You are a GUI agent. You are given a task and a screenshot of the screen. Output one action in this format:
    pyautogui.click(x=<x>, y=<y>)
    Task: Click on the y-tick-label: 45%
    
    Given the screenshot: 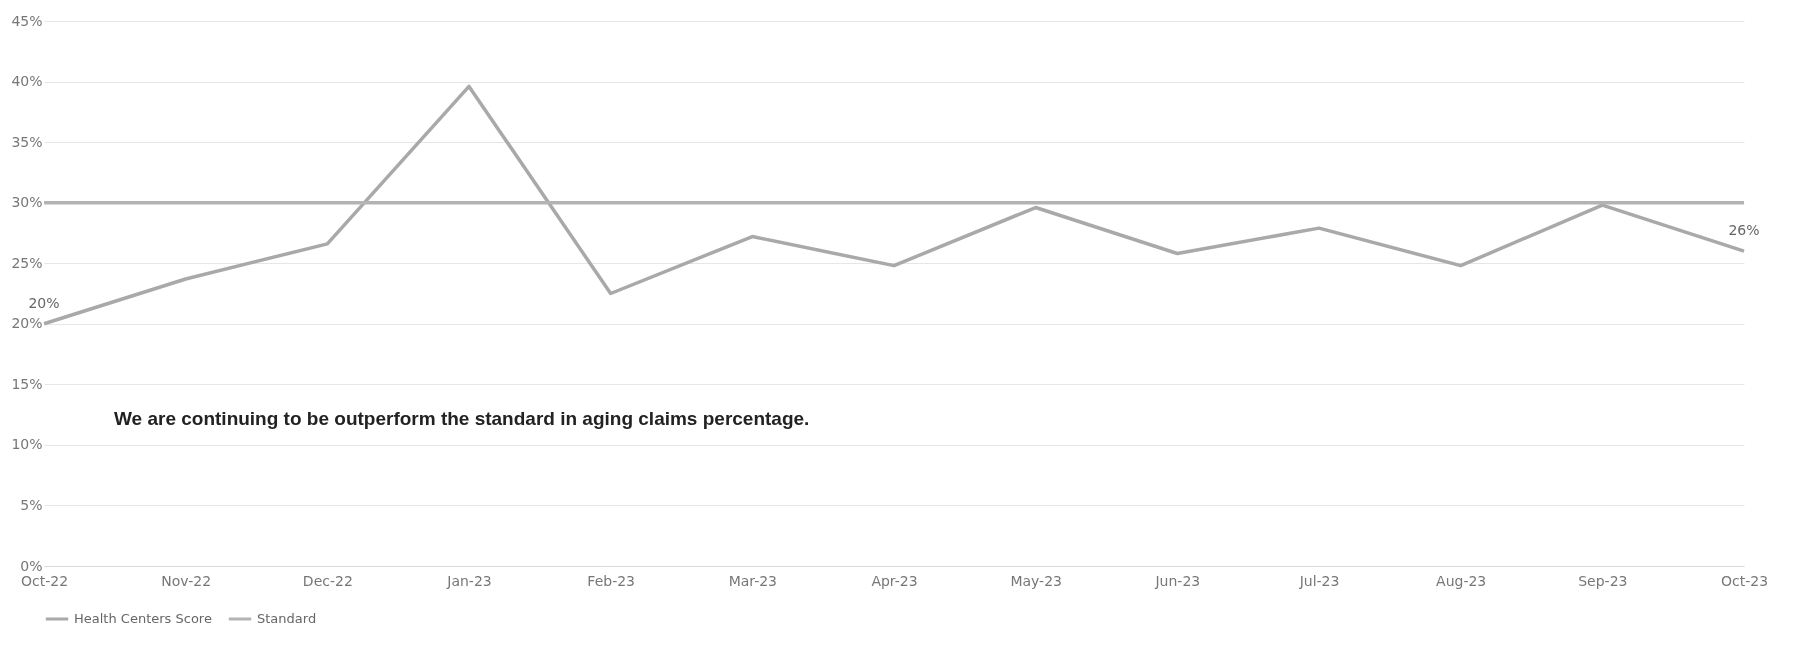 What is the action you would take?
    pyautogui.click(x=27, y=20)
    